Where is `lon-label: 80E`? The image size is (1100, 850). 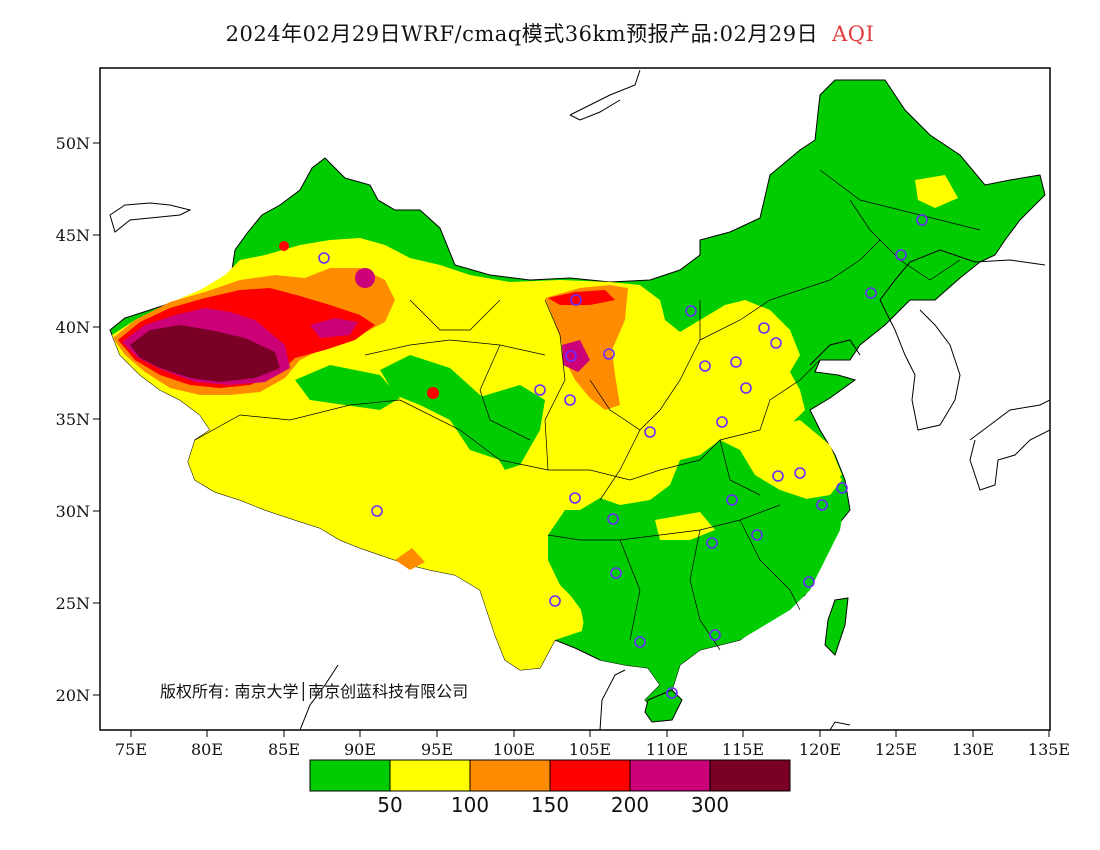
lon-label: 80E is located at coordinates (207, 749).